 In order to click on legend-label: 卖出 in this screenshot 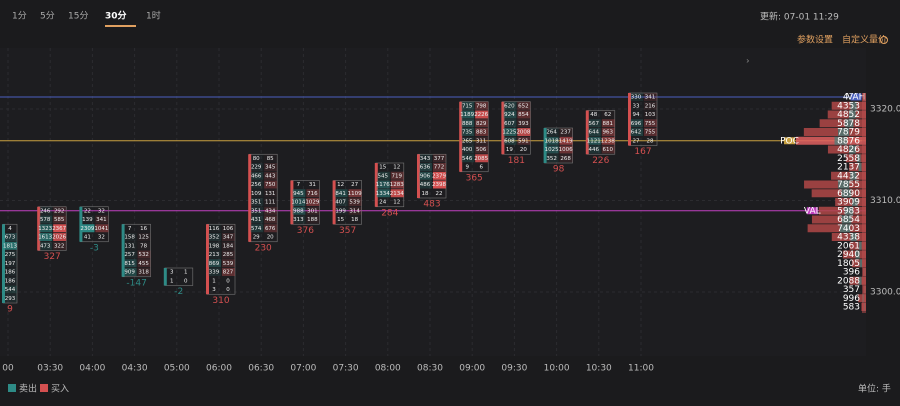, I will do `click(28, 389)`.